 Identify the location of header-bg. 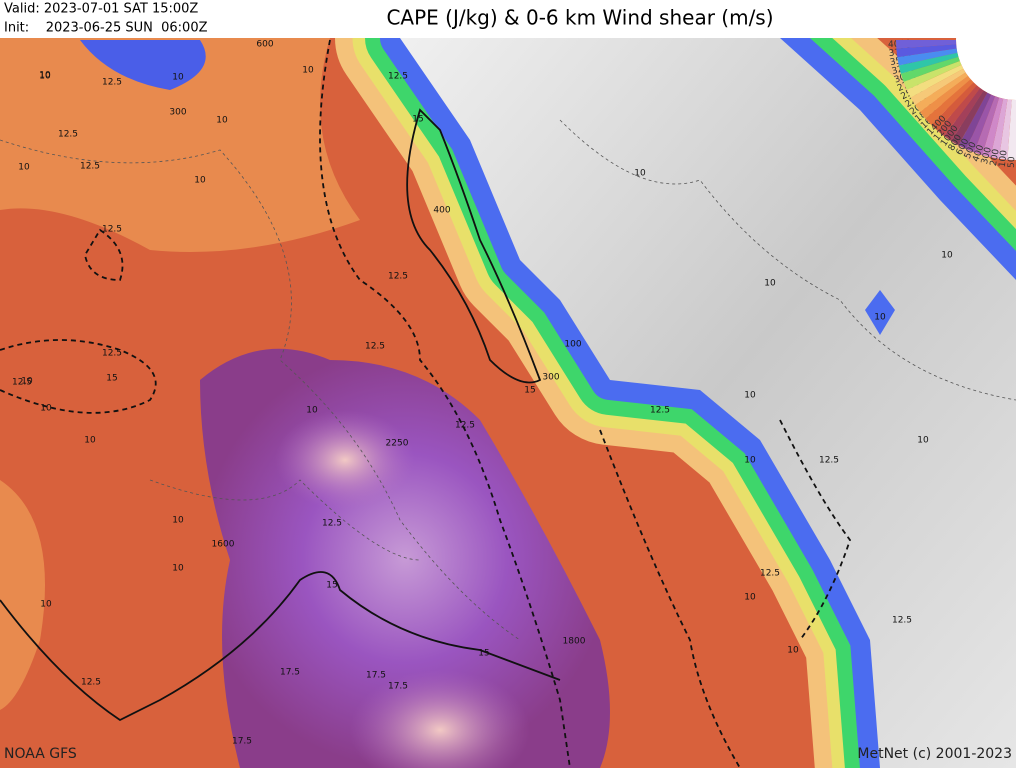
(508, 19).